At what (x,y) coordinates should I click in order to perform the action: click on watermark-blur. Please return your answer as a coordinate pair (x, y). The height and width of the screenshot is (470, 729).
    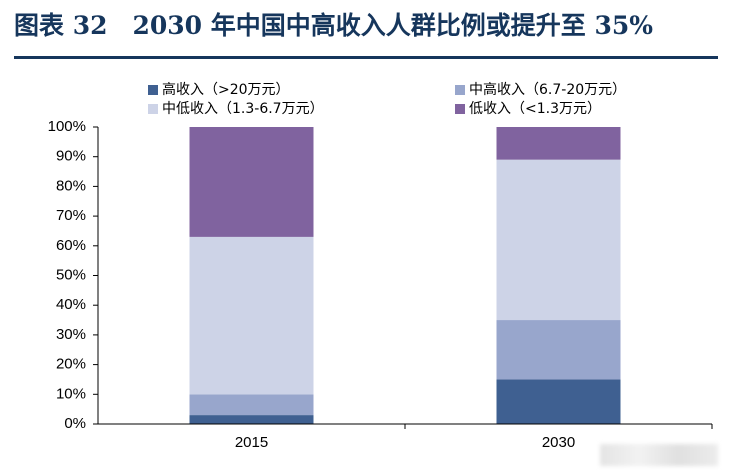
    Looking at the image, I should click on (659, 455).